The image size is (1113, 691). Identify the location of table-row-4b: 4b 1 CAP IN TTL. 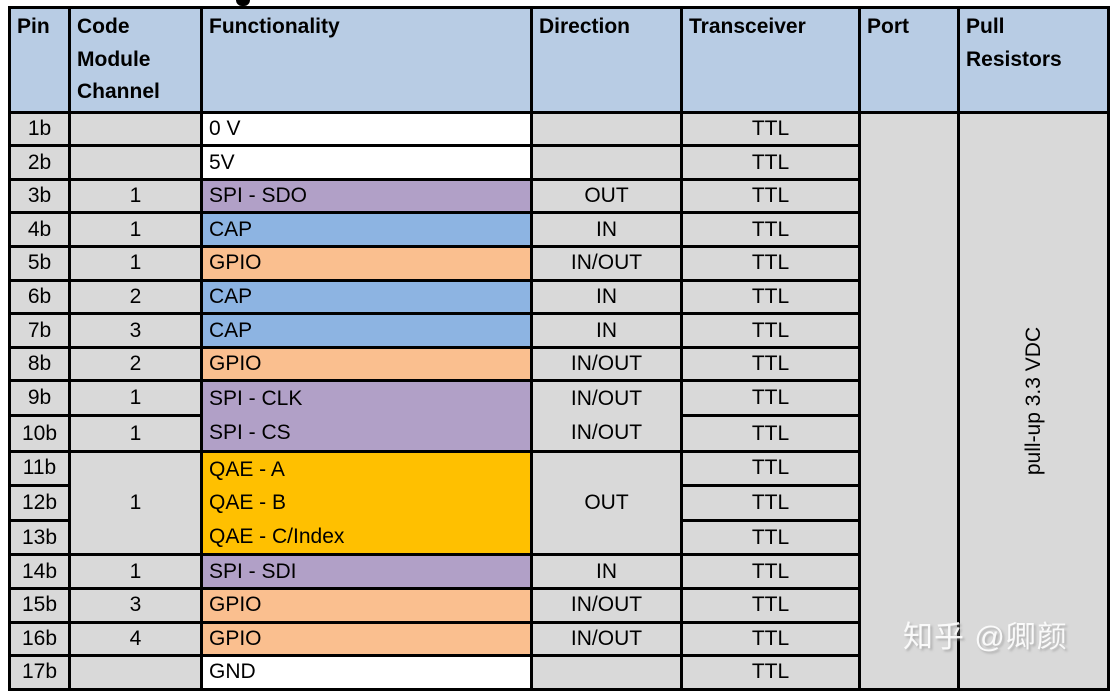
(558, 229).